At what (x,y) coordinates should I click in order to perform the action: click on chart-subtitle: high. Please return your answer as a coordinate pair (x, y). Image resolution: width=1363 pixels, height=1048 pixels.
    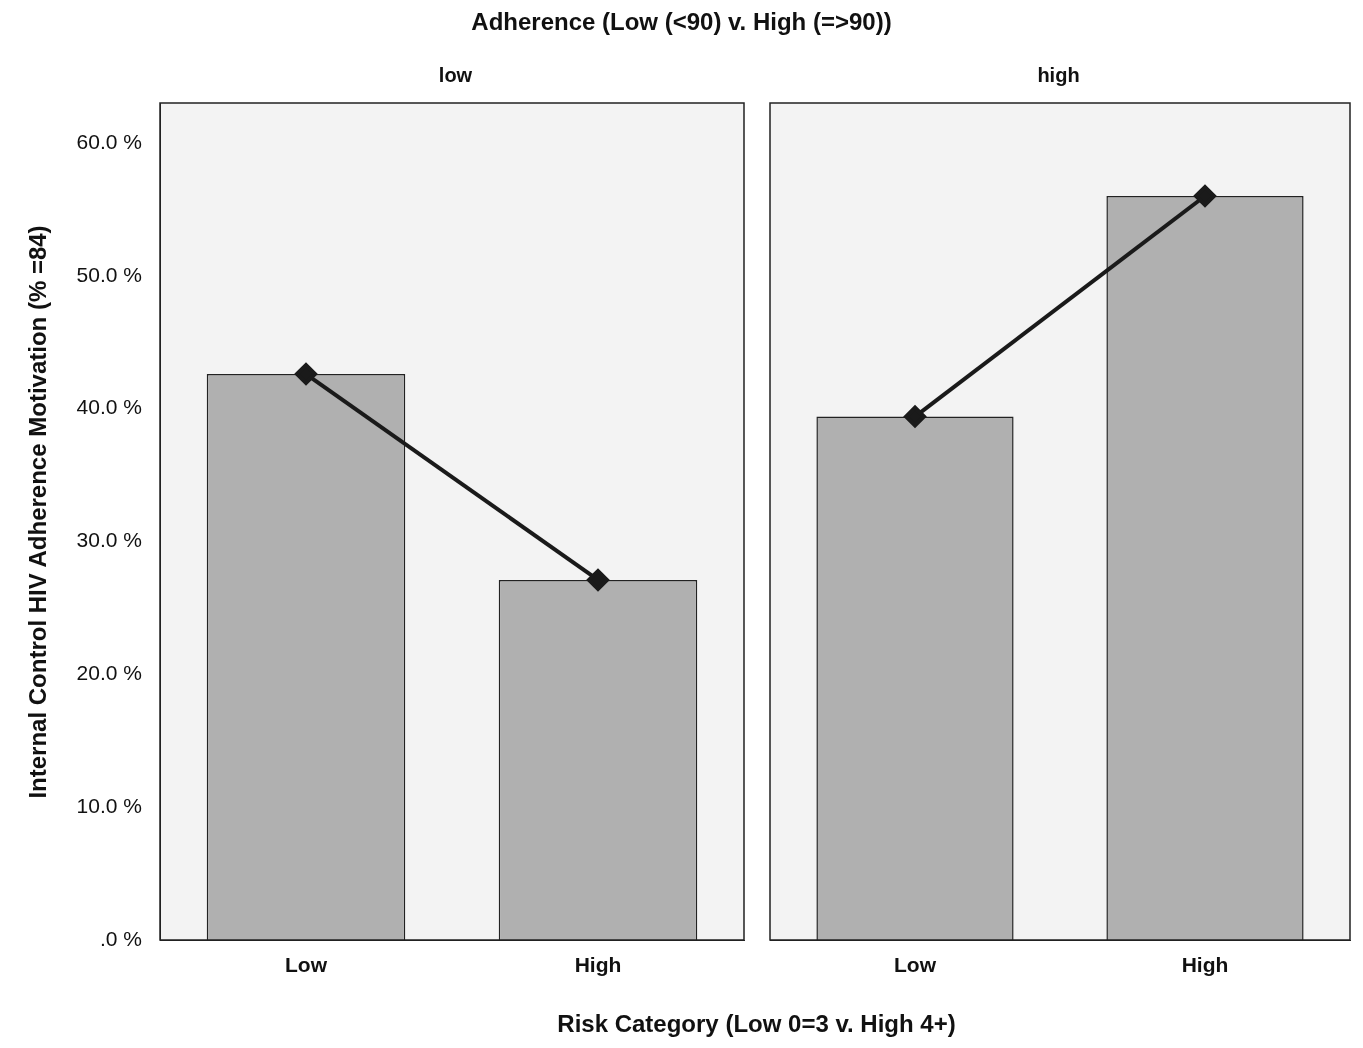
    Looking at the image, I should click on (1058, 75).